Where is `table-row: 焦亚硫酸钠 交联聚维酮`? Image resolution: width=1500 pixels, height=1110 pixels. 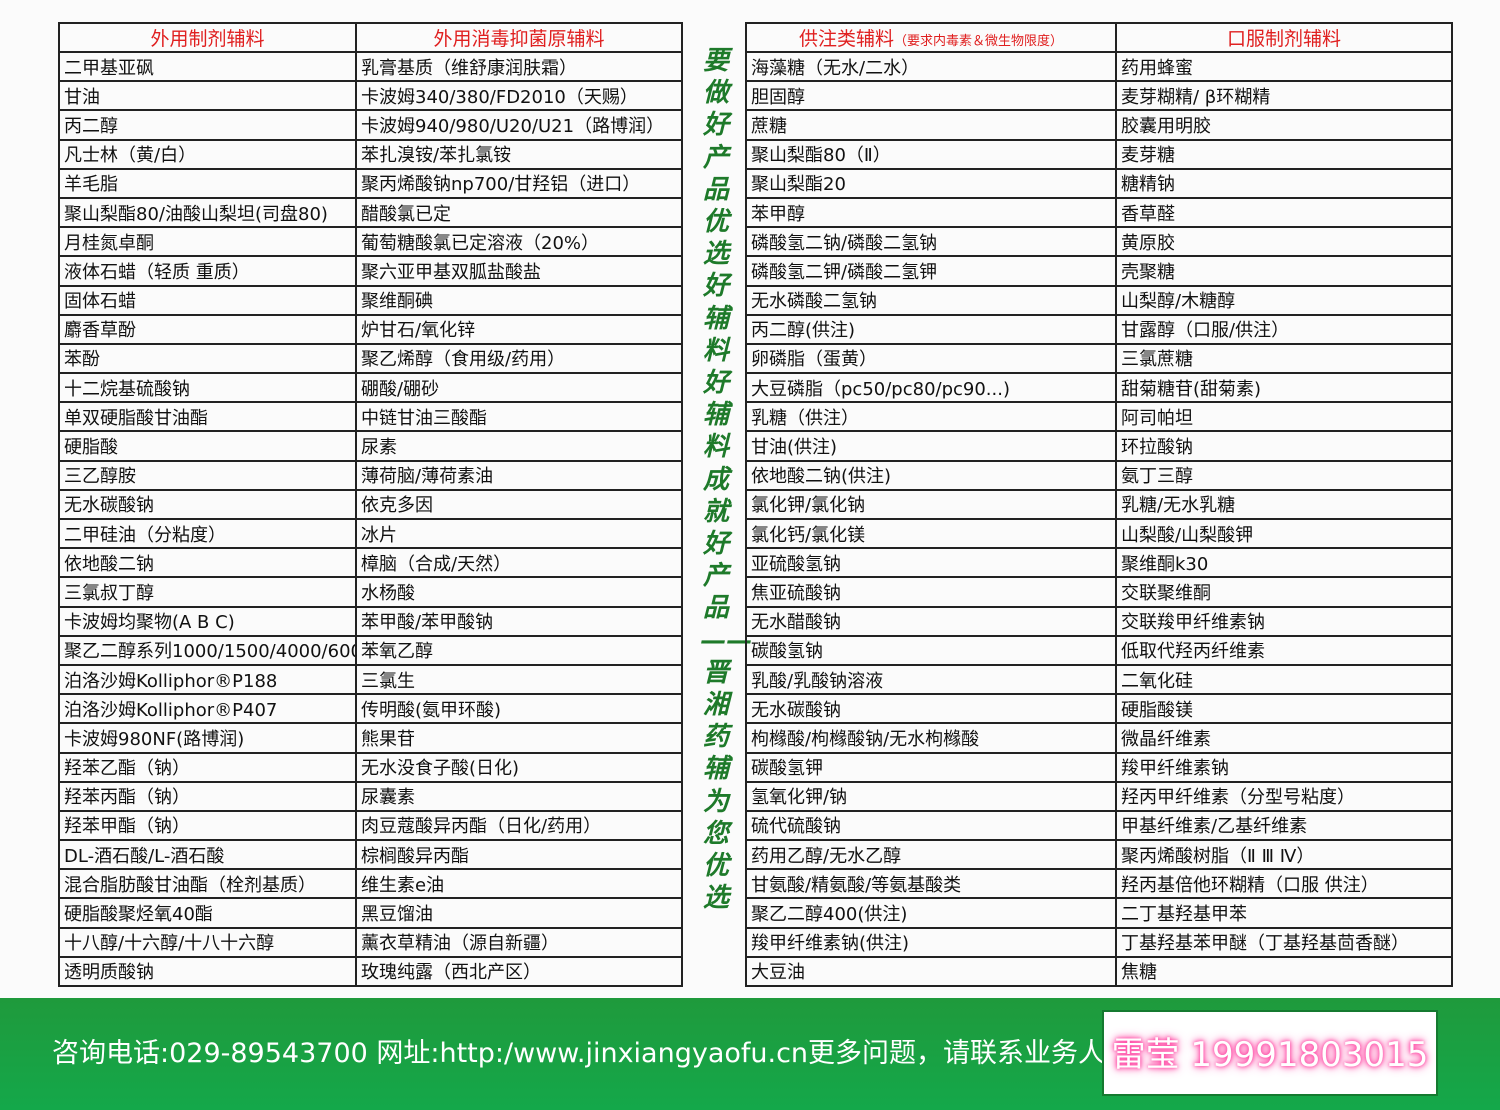 table-row: 焦亚硫酸钠 交联聚维酮 is located at coordinates (1099, 592).